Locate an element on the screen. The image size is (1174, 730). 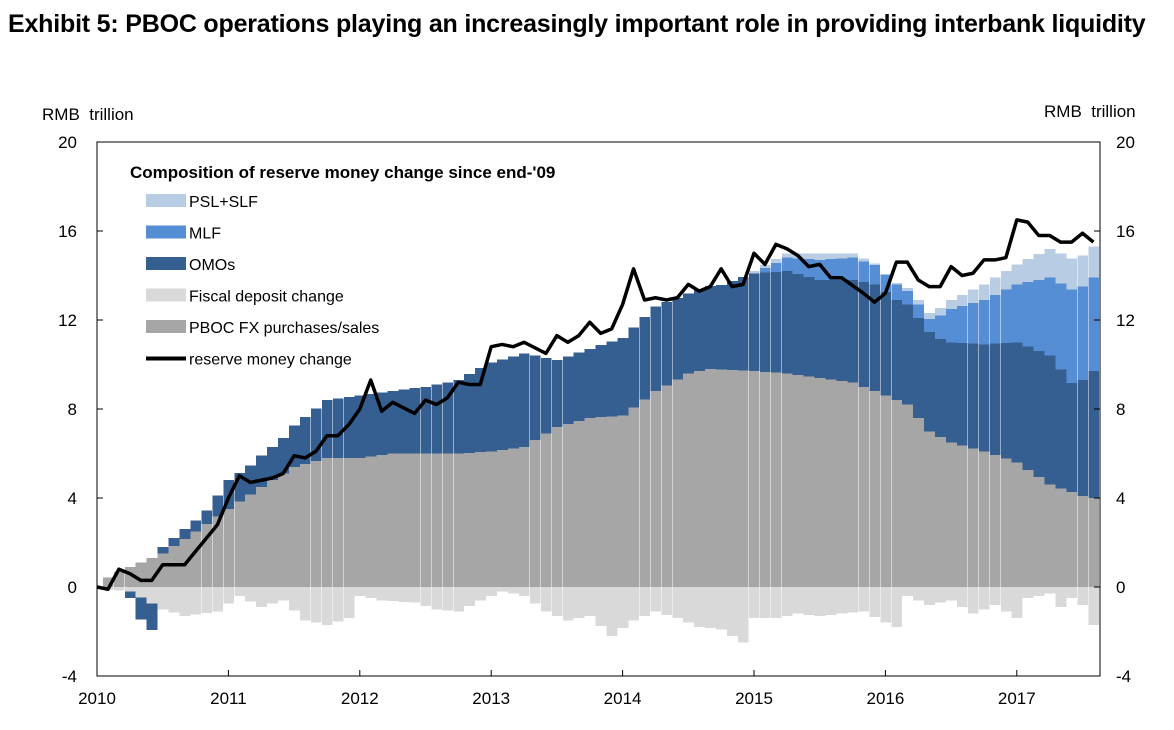
x-tick-label-2012: 2012 is located at coordinates (360, 698).